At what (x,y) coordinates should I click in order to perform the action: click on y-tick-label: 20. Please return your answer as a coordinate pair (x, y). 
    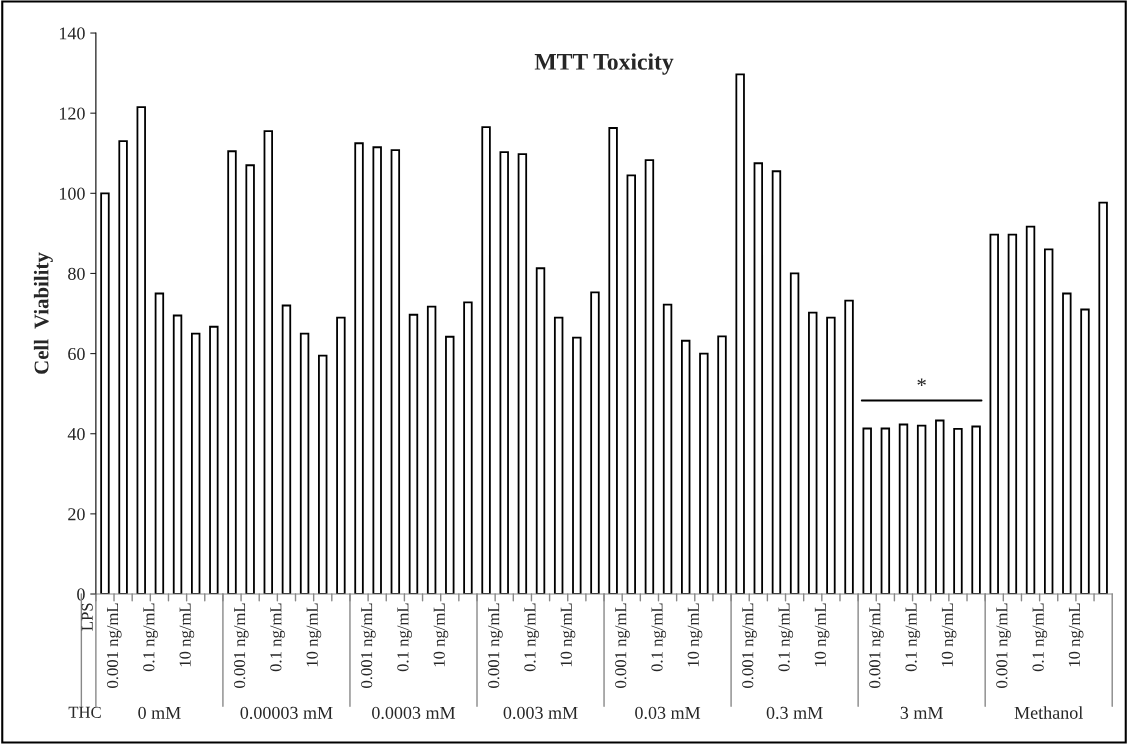
    Looking at the image, I should click on (76, 514).